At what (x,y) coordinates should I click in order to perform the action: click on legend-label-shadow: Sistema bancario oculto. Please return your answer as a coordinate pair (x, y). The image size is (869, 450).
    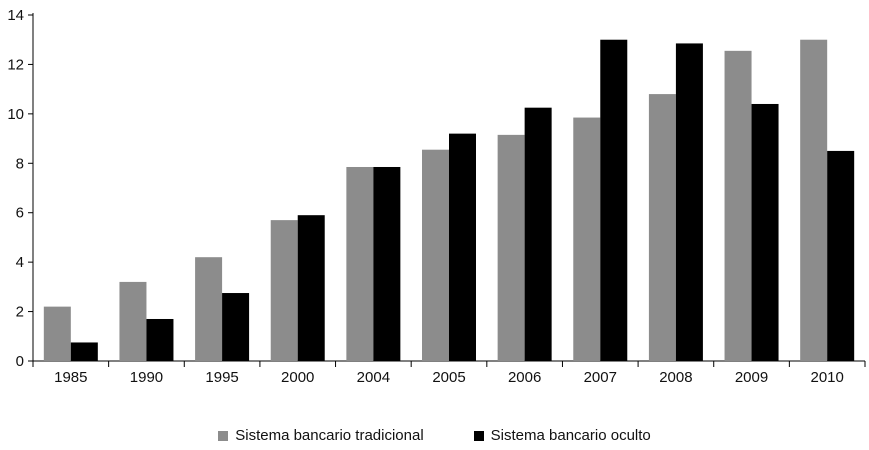
    Looking at the image, I should click on (570, 435).